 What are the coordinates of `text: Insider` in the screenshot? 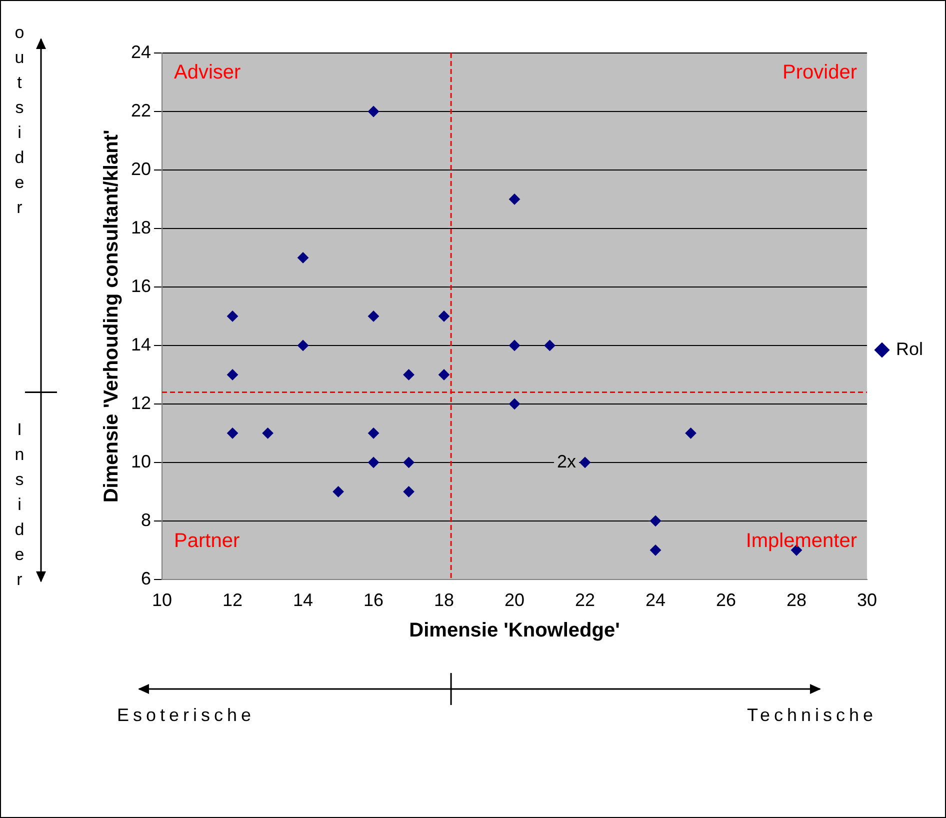 It's located at (19, 508).